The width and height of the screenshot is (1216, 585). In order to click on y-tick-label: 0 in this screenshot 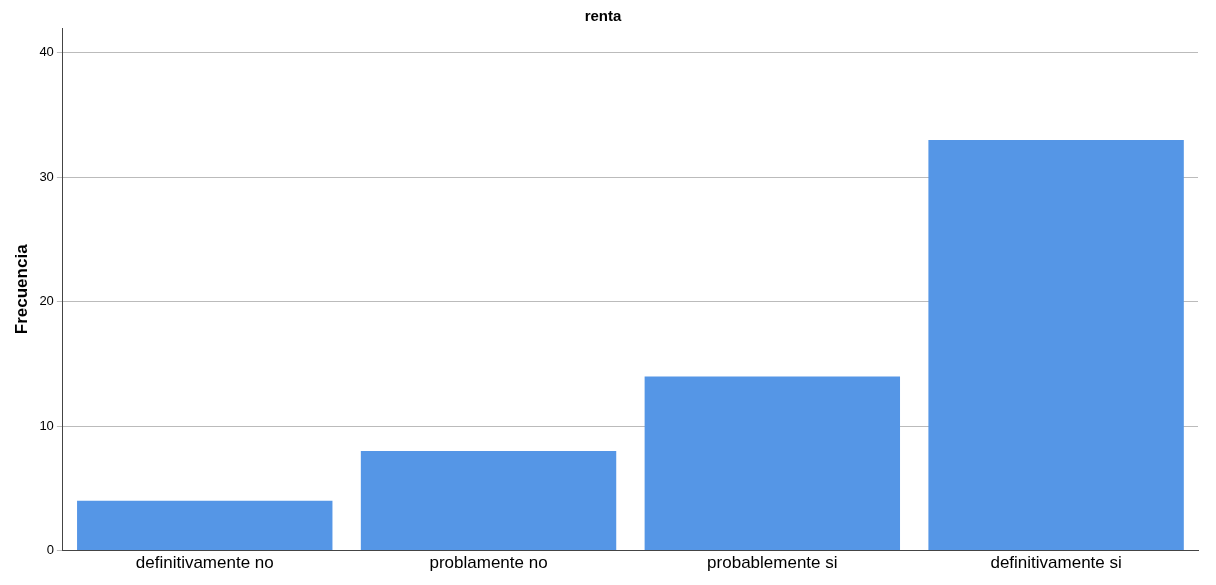, I will do `click(50, 550)`.